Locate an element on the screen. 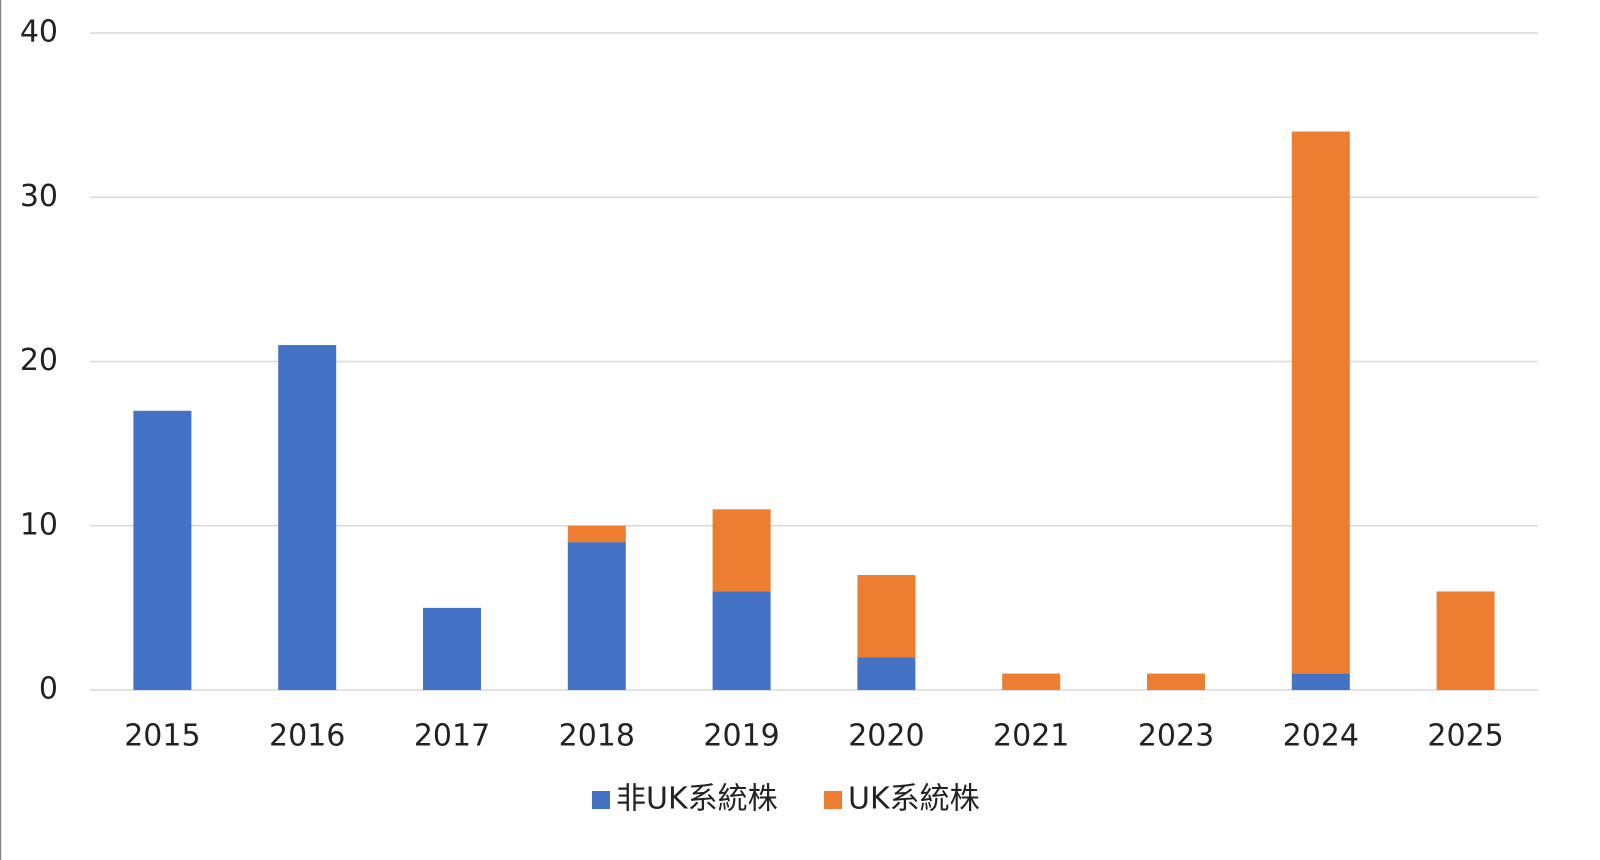  x-tick-label: 2015 is located at coordinates (162, 736).